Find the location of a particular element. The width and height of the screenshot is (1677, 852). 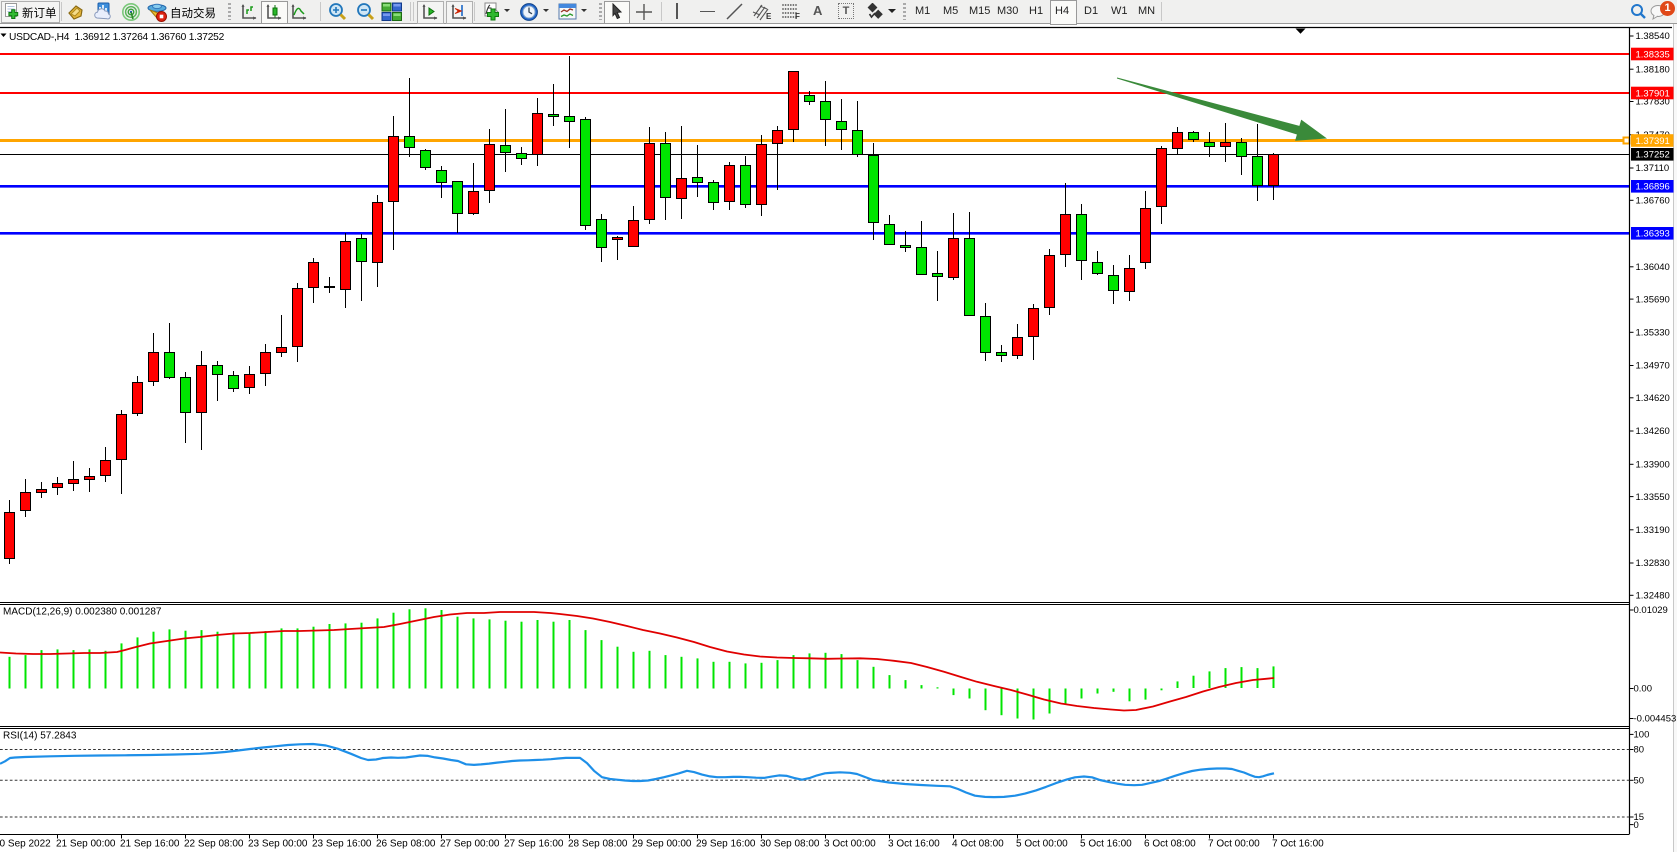

svg-text: 0.00 is located at coordinates (1643, 689).